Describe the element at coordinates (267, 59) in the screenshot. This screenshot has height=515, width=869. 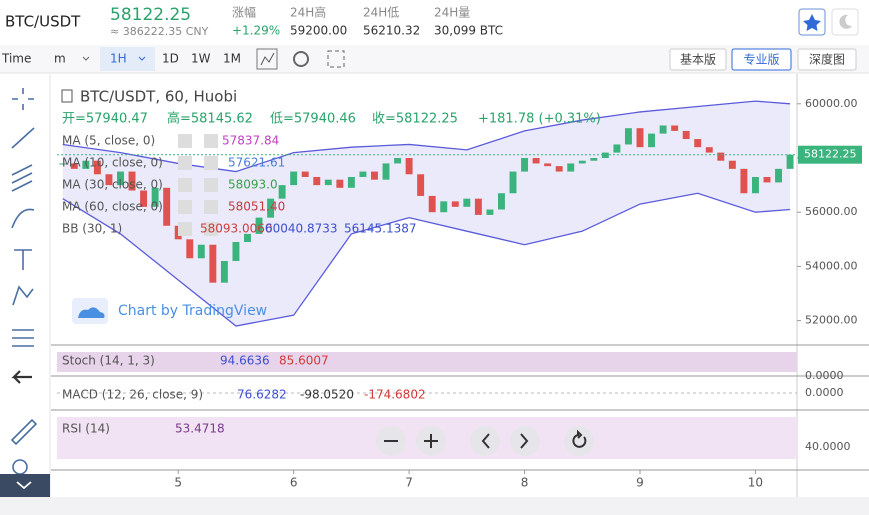
I see `chart-type-icon` at that location.